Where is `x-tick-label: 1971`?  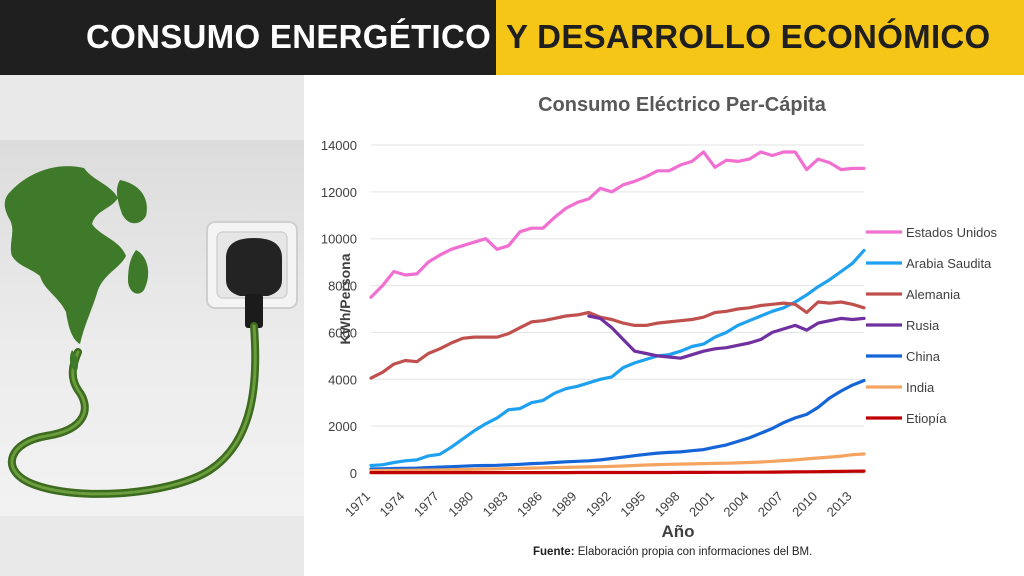
x-tick-label: 1971 is located at coordinates (357, 504).